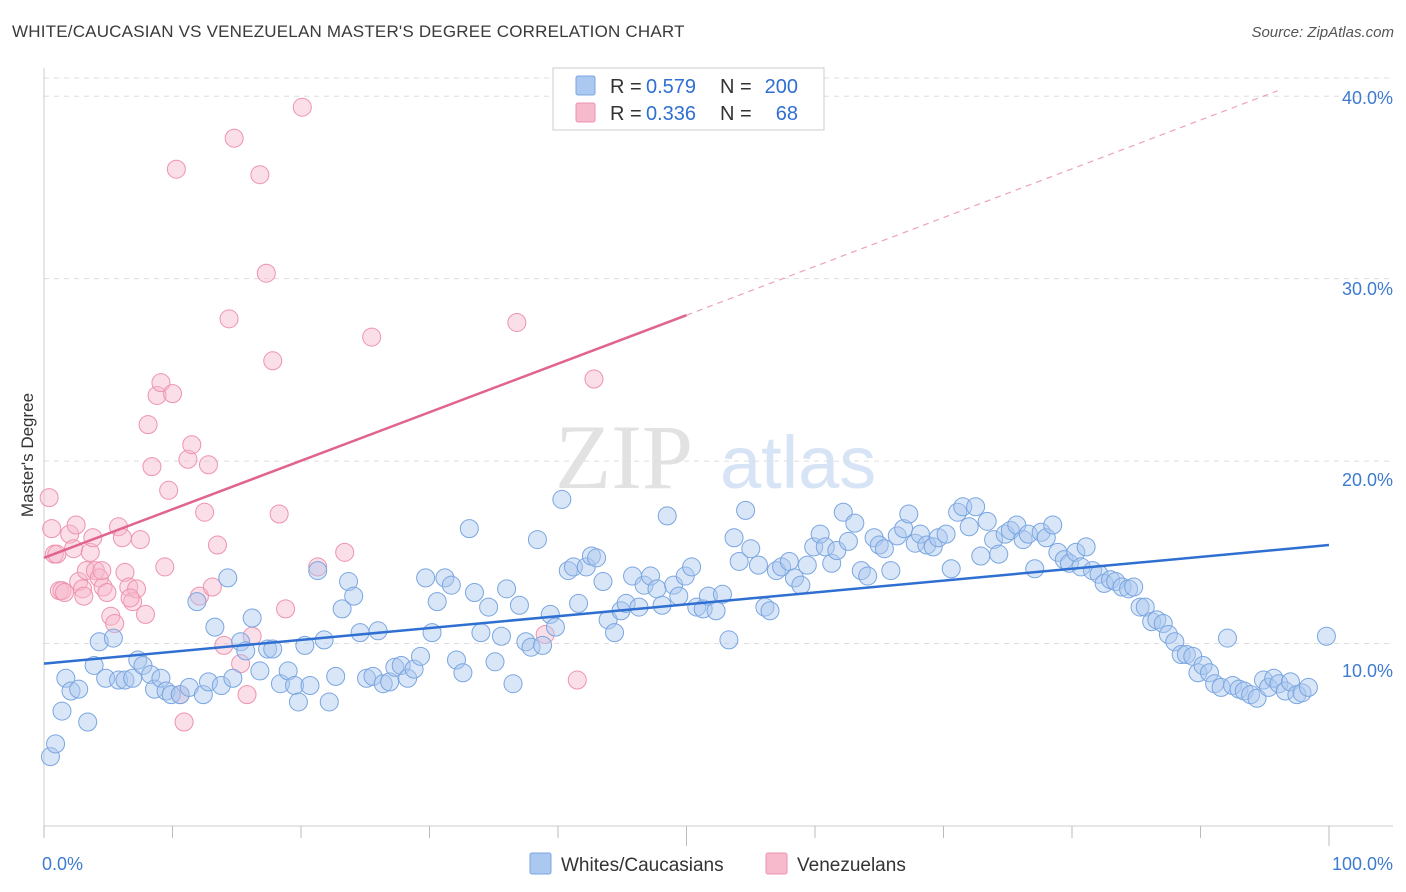 This screenshot has width=1406, height=892. I want to click on legend-n-value: 200, so click(781, 87).